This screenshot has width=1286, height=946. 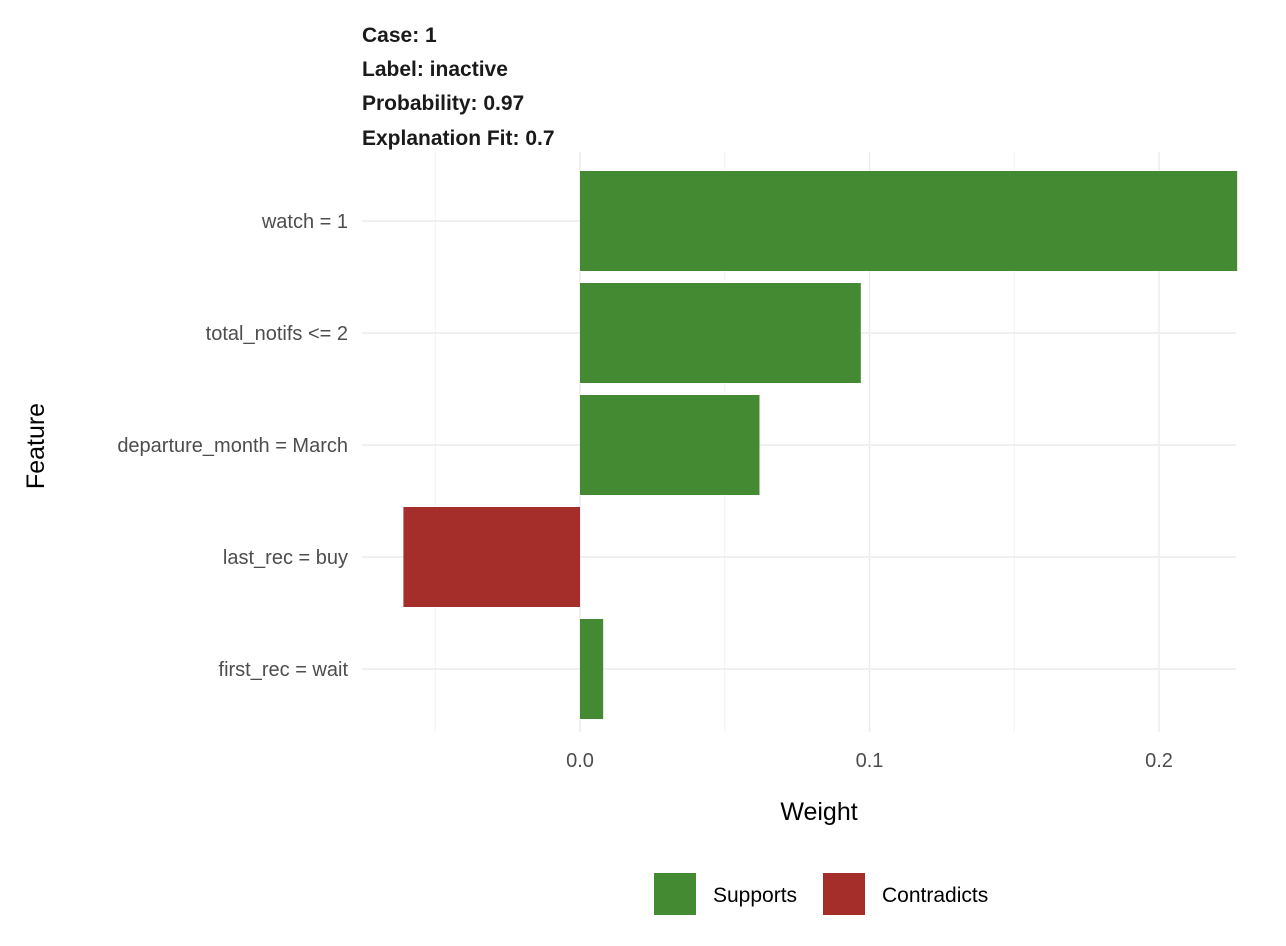 I want to click on y-tick-label: departure_month = March, so click(x=232, y=446).